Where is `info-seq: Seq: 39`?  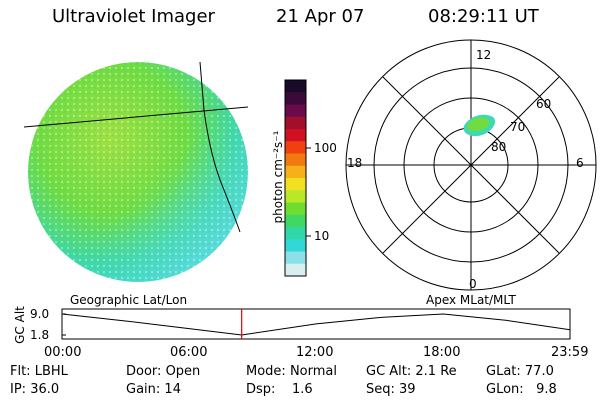 info-seq: Seq: 39 is located at coordinates (391, 389).